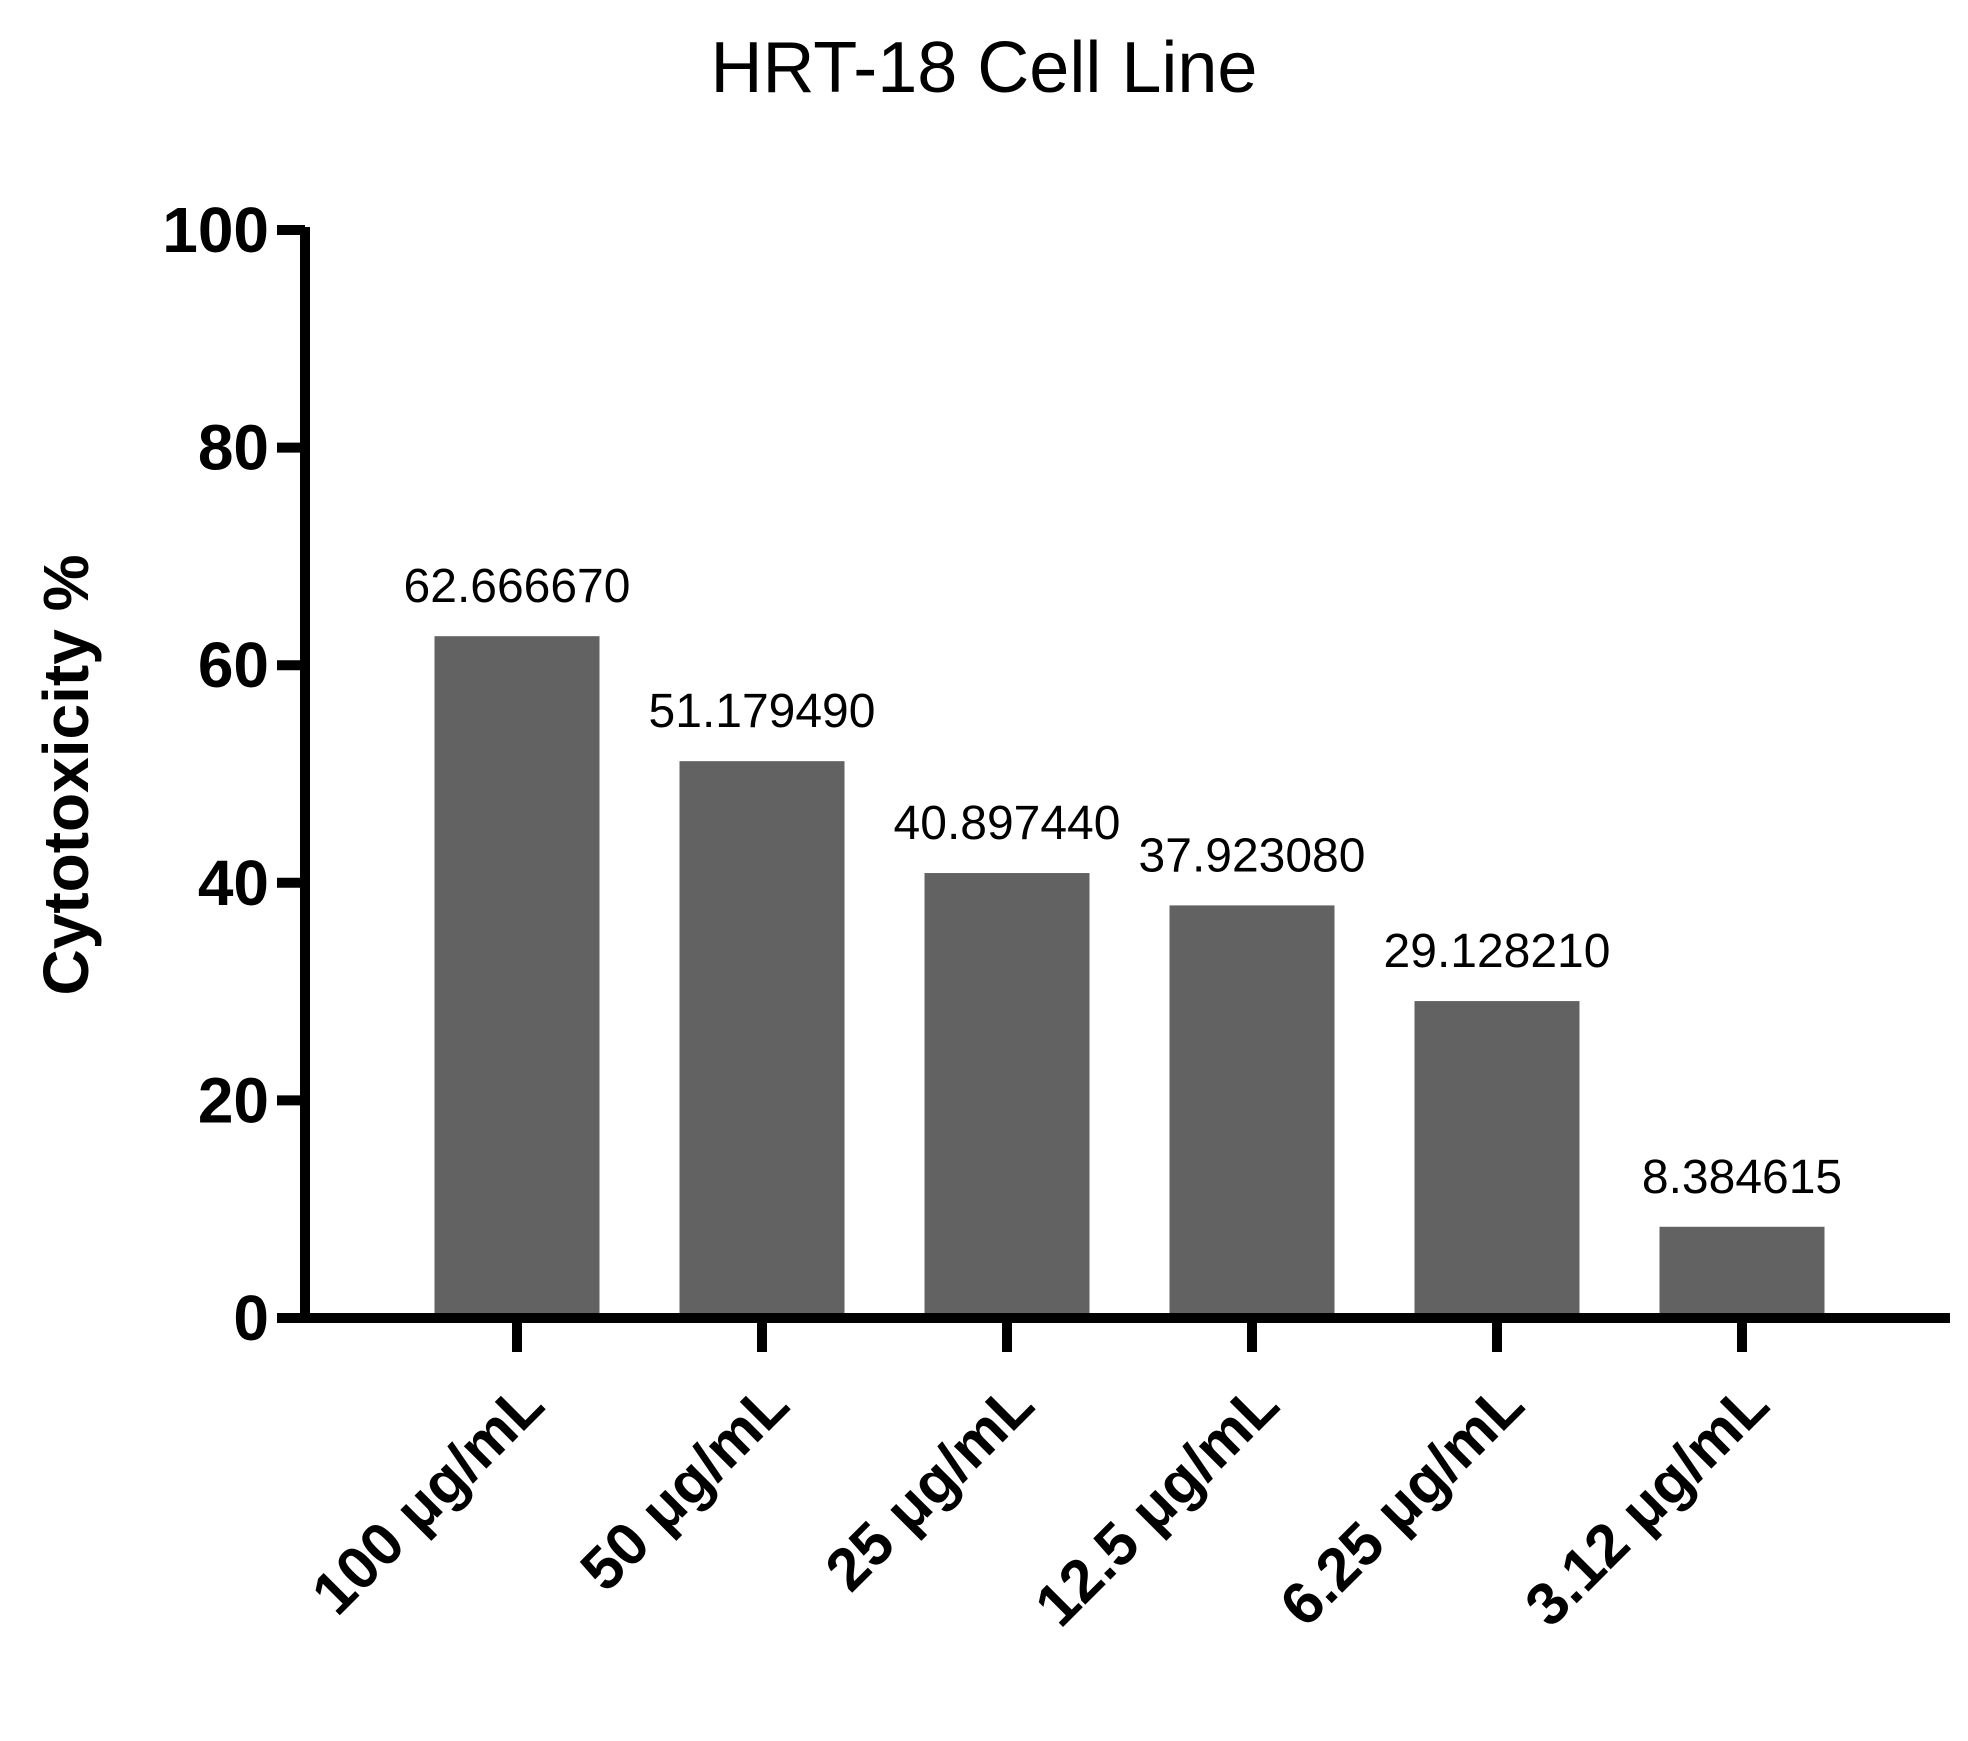  Describe the element at coordinates (685, 1487) in the screenshot. I see `x-tick-label-2: 50 μg/mL` at that location.